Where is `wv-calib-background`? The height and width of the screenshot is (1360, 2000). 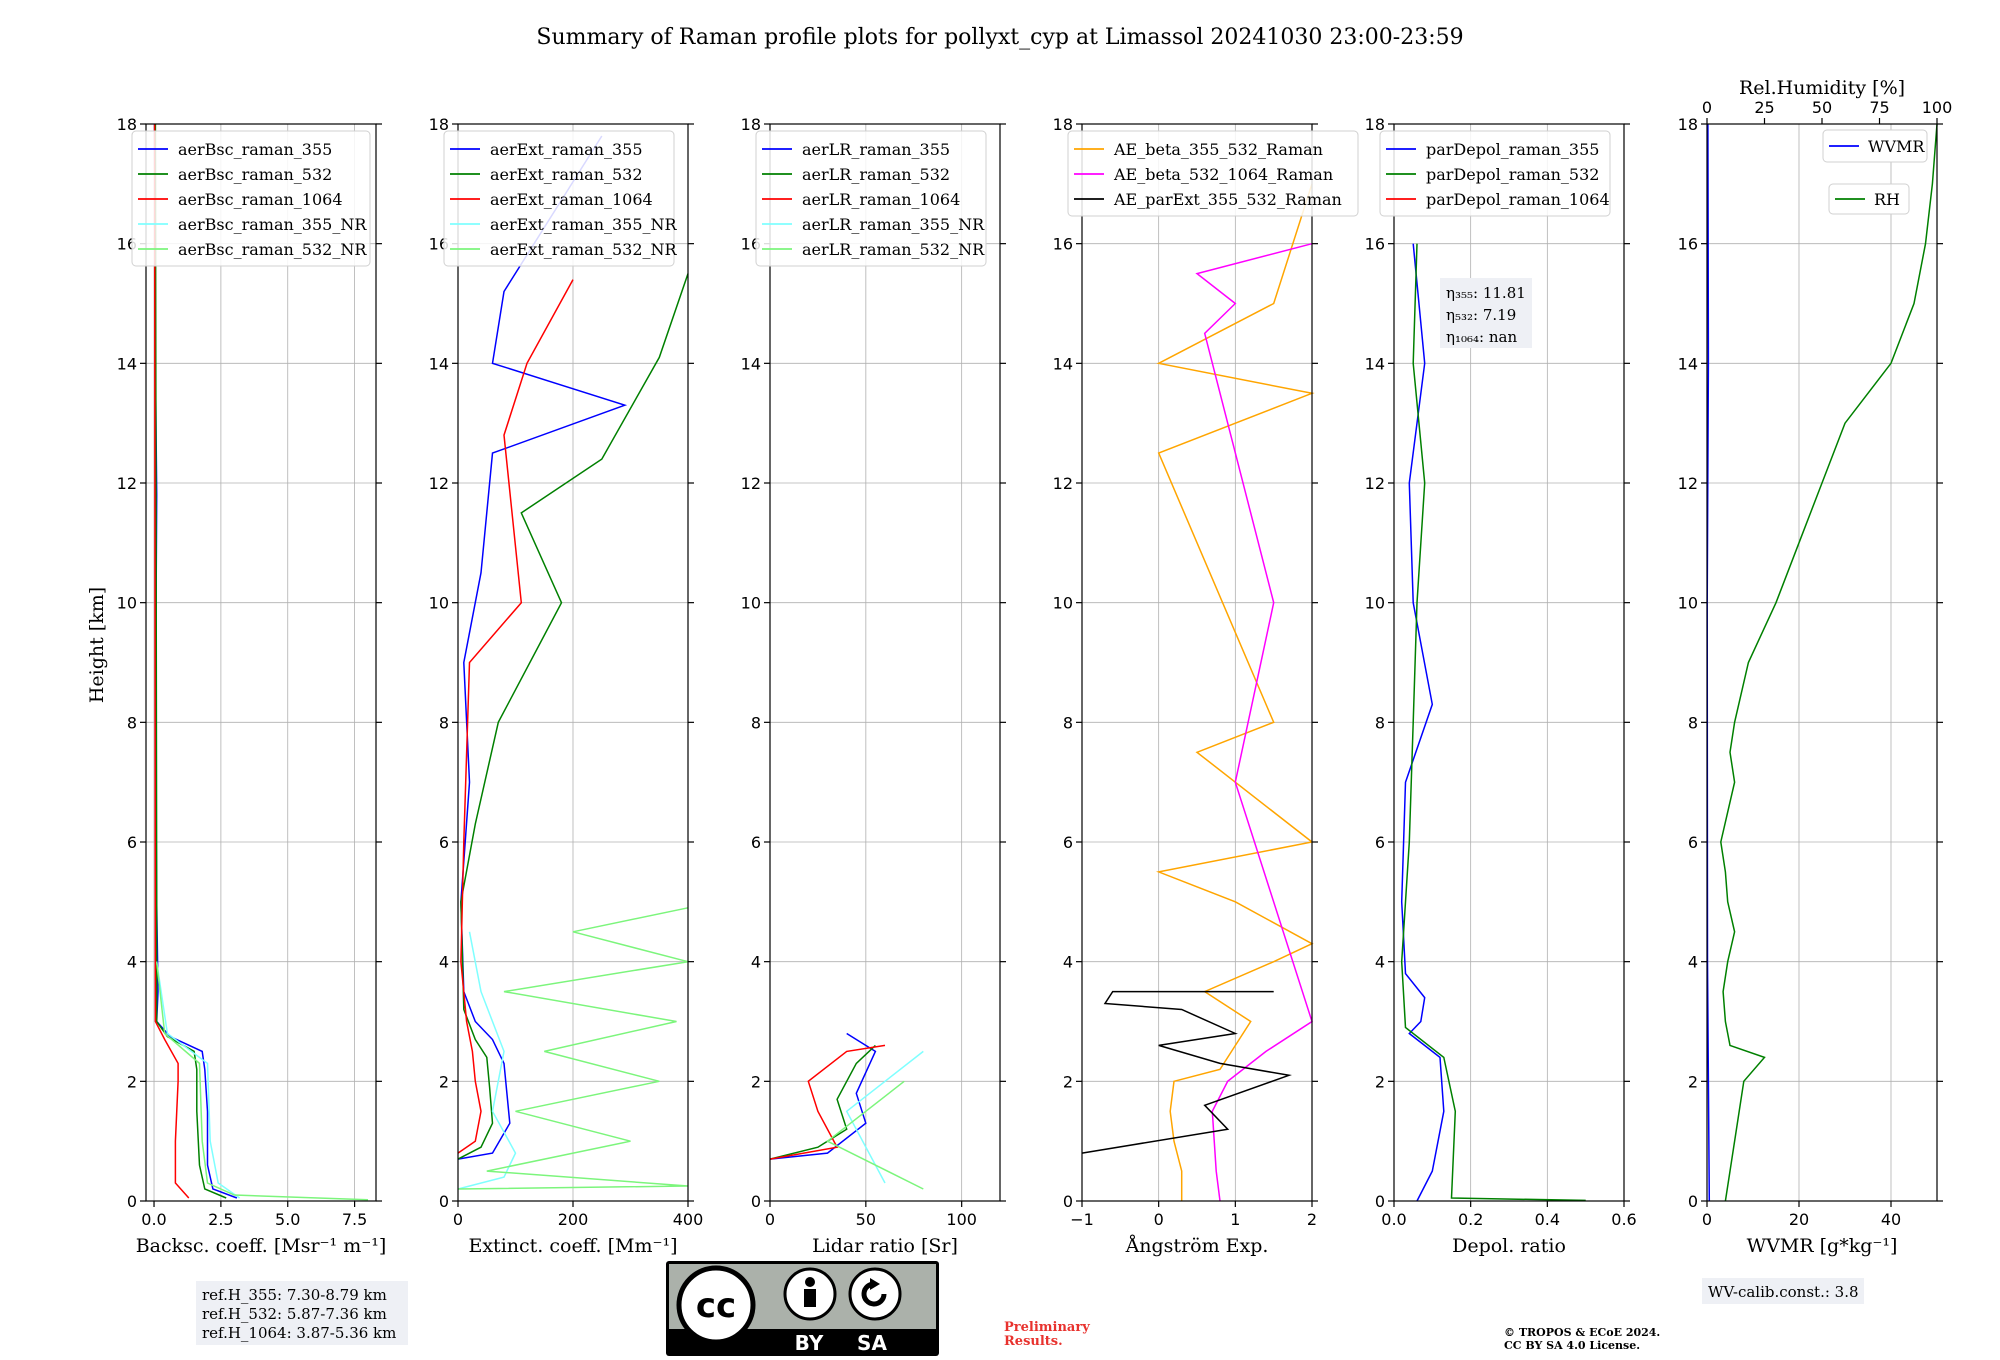
wv-calib-background is located at coordinates (1783, 1291).